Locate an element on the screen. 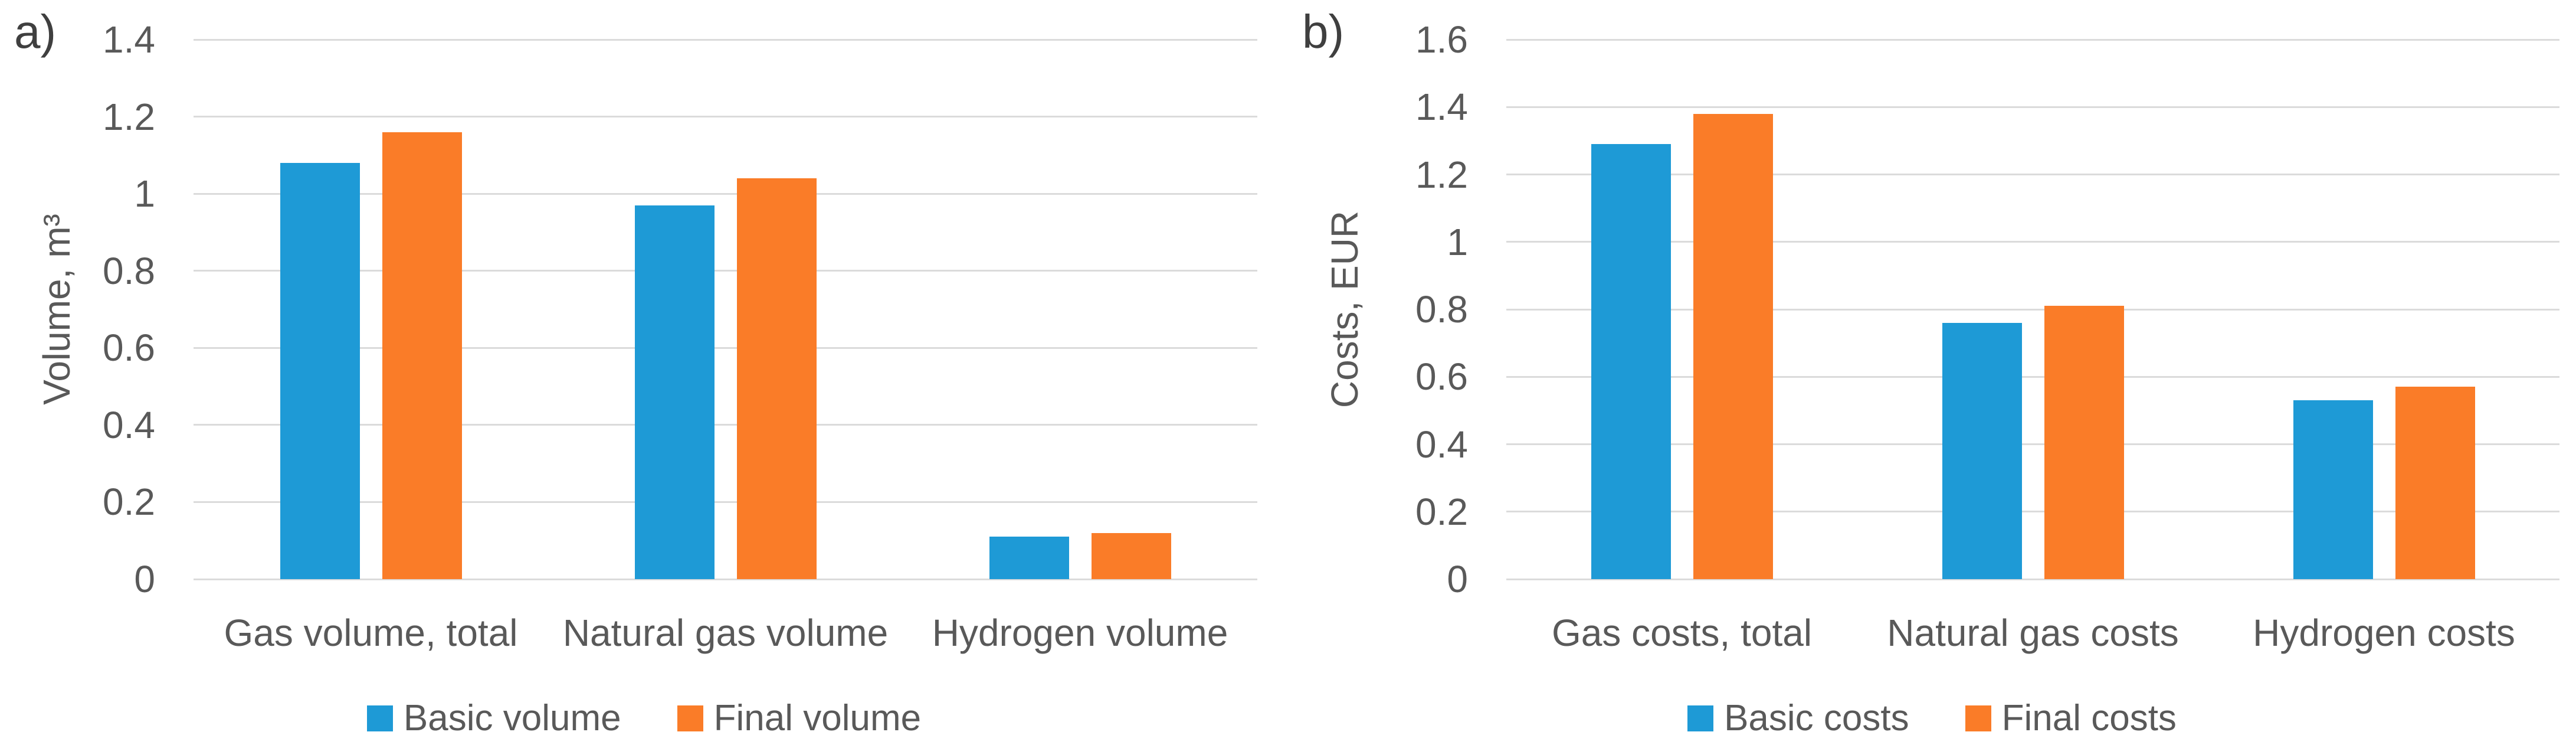 The image size is (2576, 745). bar-group-gas-costs-total is located at coordinates (1681, 309).